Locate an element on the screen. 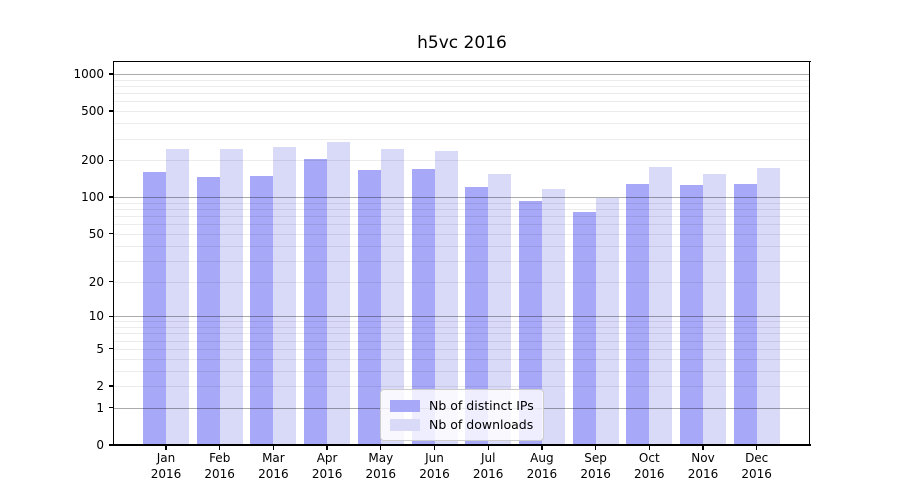  x-tick-label: Oct 2016 is located at coordinates (649, 466).